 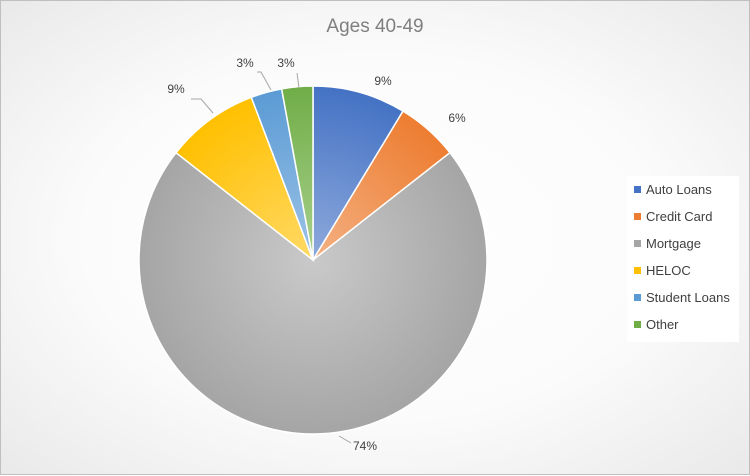 What do you see at coordinates (244, 179) in the screenshot?
I see `slice-heloc` at bounding box center [244, 179].